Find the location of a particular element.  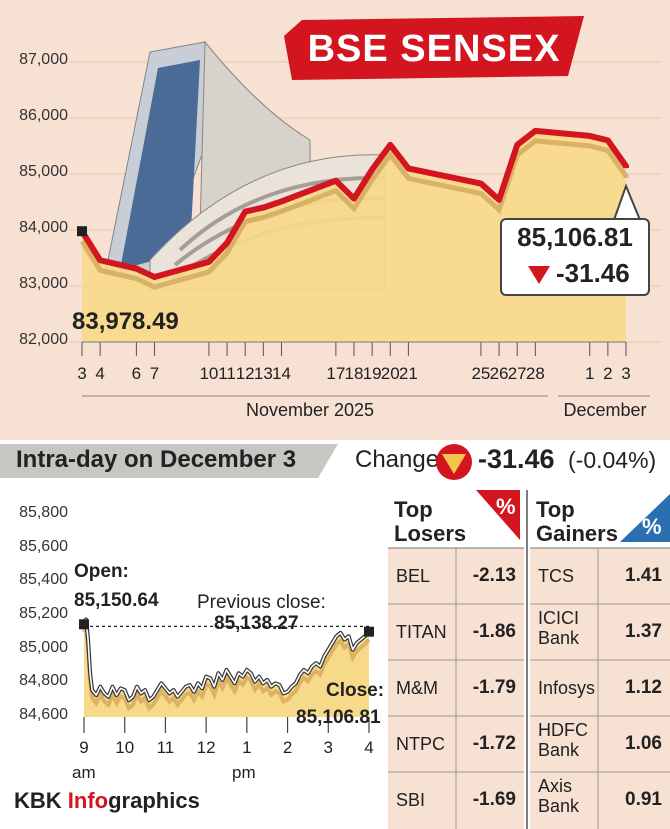

loser-name: NTPC is located at coordinates (420, 744).